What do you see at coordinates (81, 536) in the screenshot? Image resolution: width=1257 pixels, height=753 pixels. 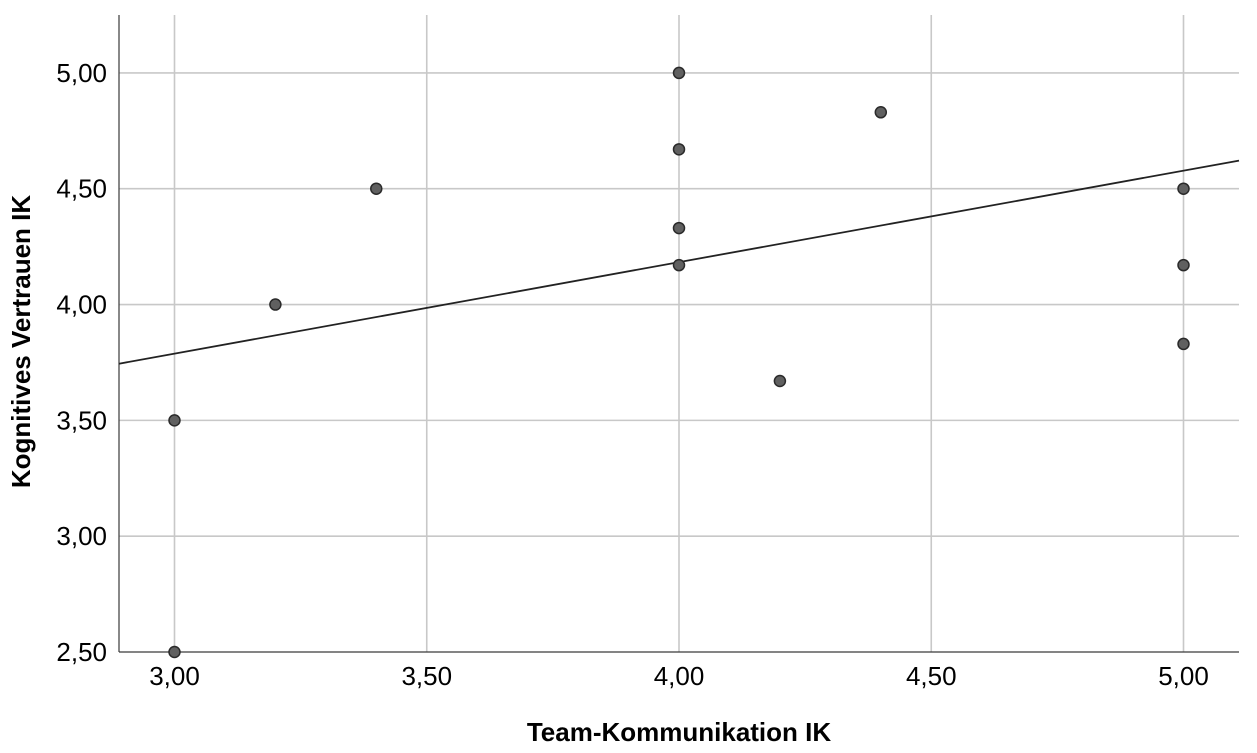 I see `y-tick-label: 3,00` at bounding box center [81, 536].